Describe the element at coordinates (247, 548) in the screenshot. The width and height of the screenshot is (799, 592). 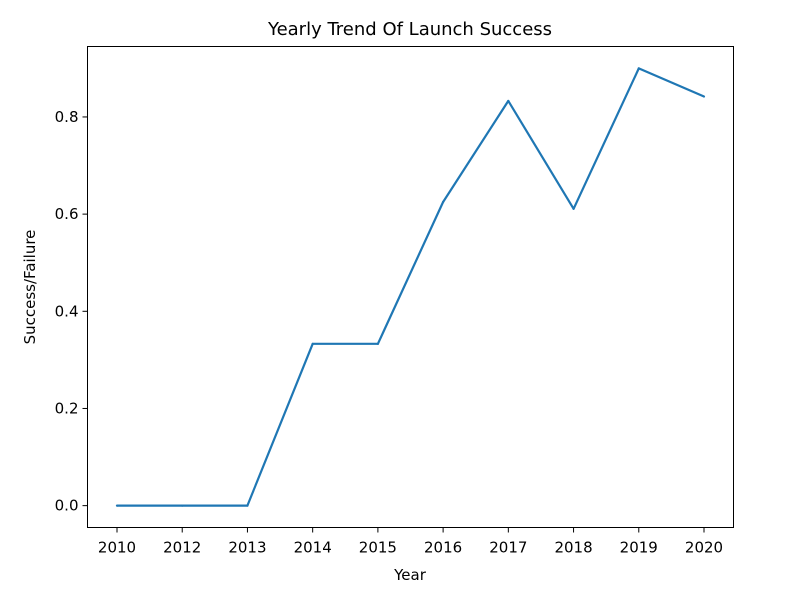
I see `x-tick-label: 2013` at that location.